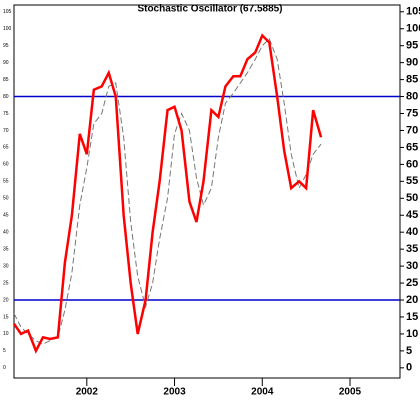 The height and width of the screenshot is (400, 420). Describe the element at coordinates (6, 317) in the screenshot. I see `y-tick-label-left: 15` at that location.